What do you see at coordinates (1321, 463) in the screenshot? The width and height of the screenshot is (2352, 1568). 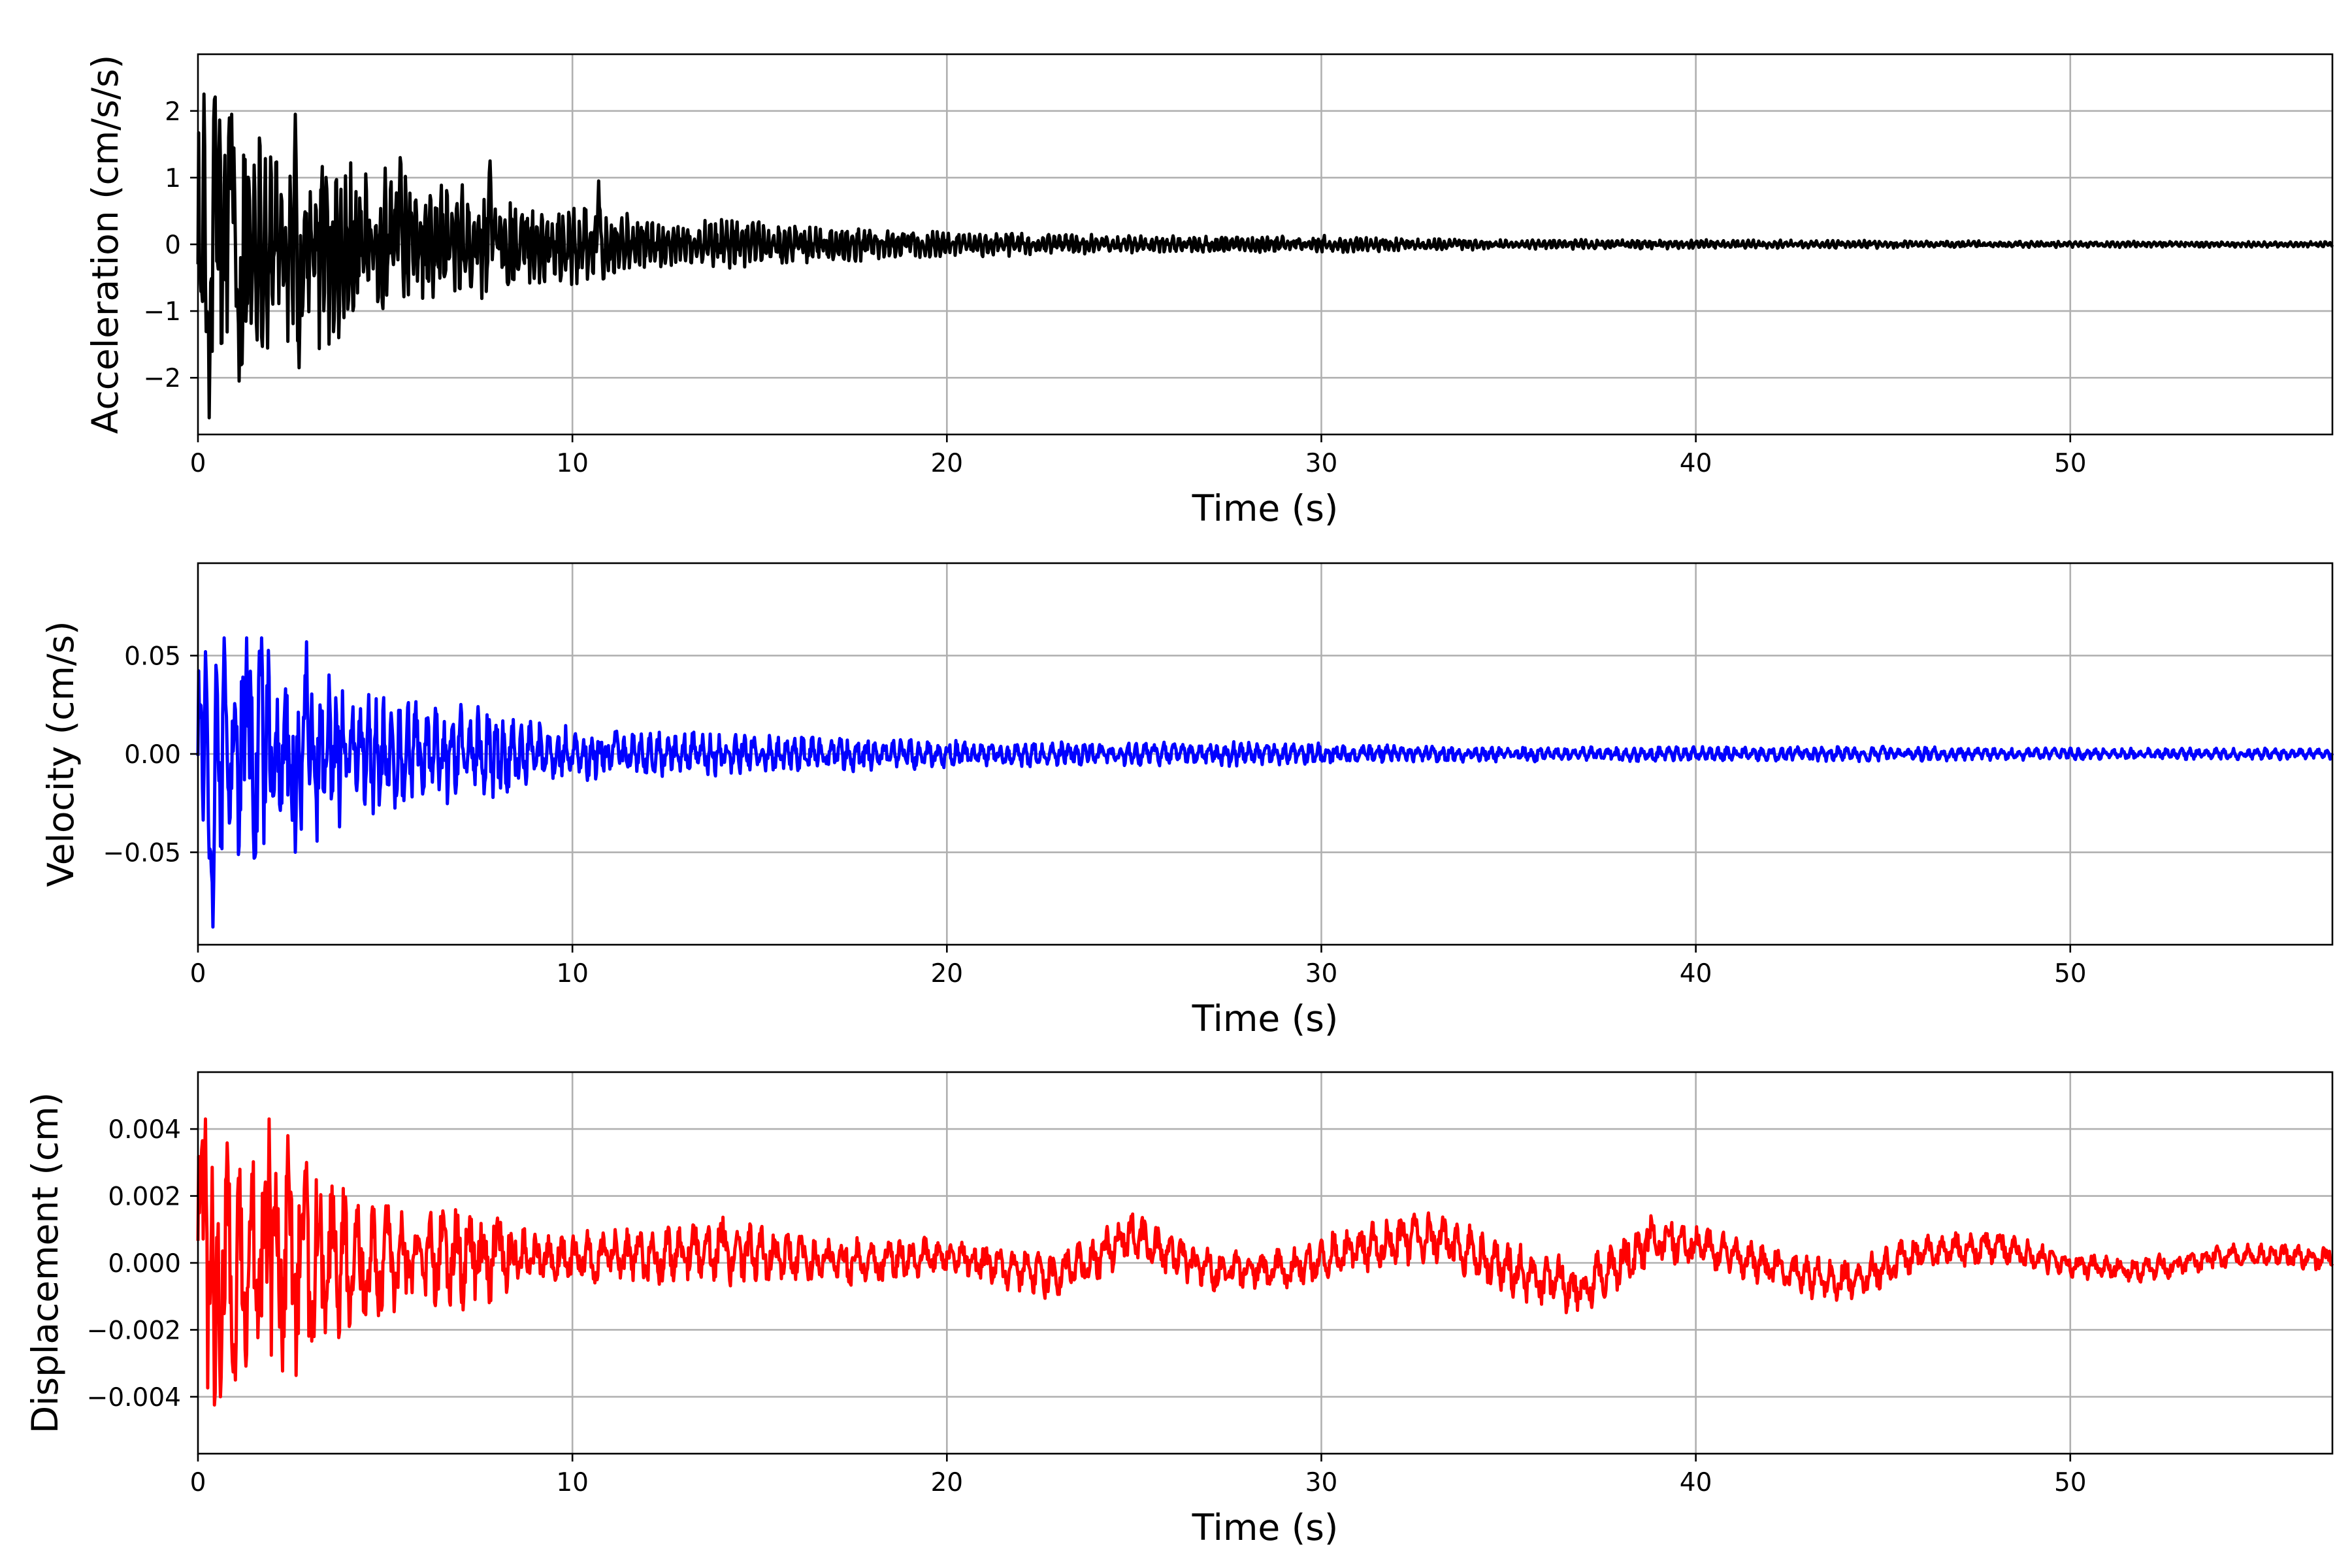 I see `acceleration-x-tick-label-3: 30` at bounding box center [1321, 463].